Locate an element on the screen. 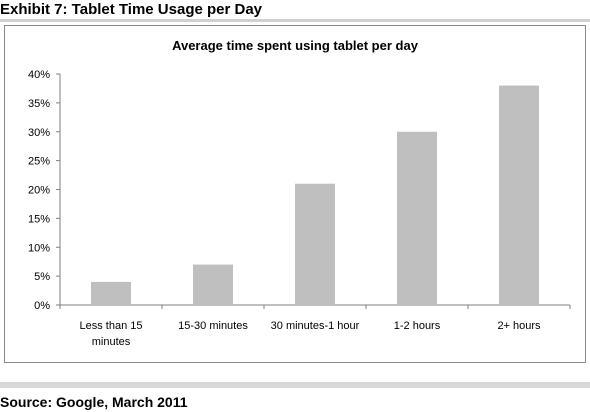  y-tick-label: 25% is located at coordinates (39, 162).